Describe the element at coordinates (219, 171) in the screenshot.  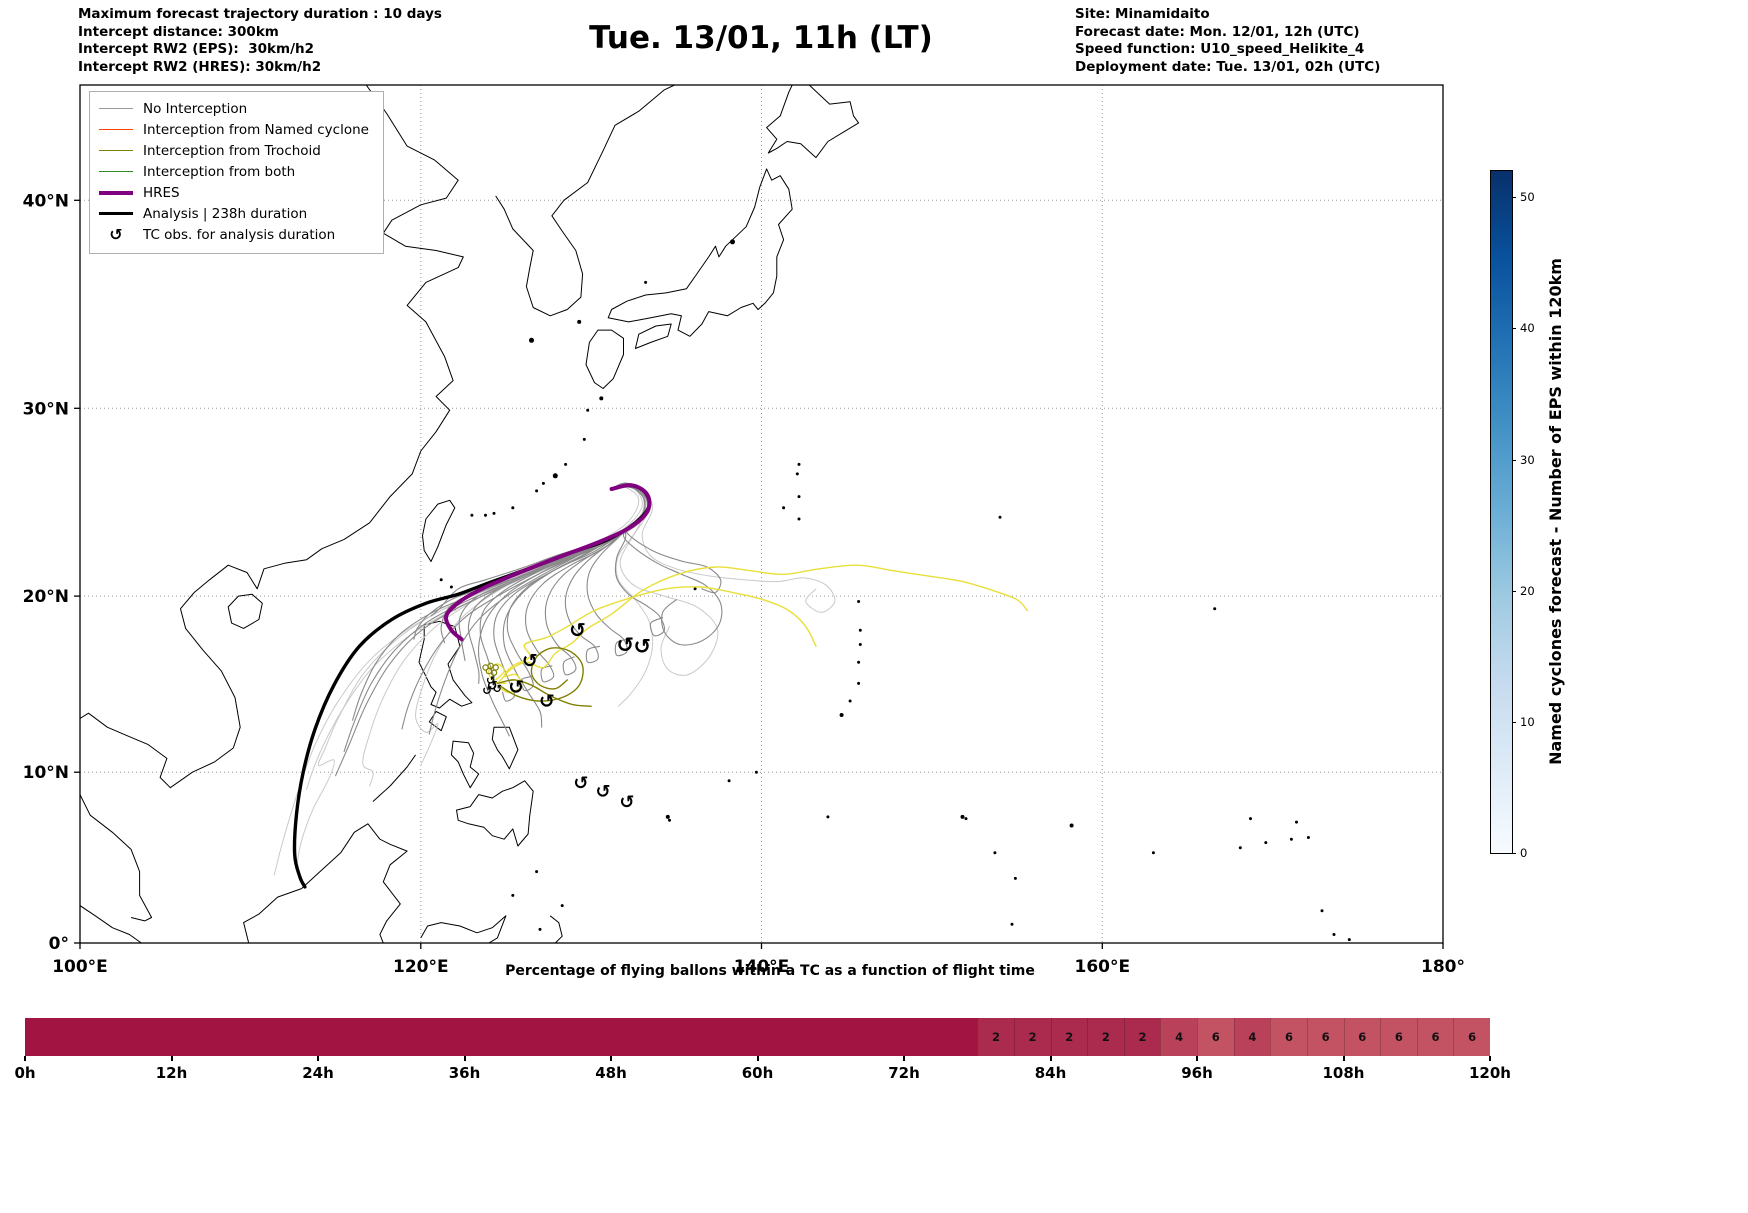
I see `legend-item-label: Interception from both` at that location.